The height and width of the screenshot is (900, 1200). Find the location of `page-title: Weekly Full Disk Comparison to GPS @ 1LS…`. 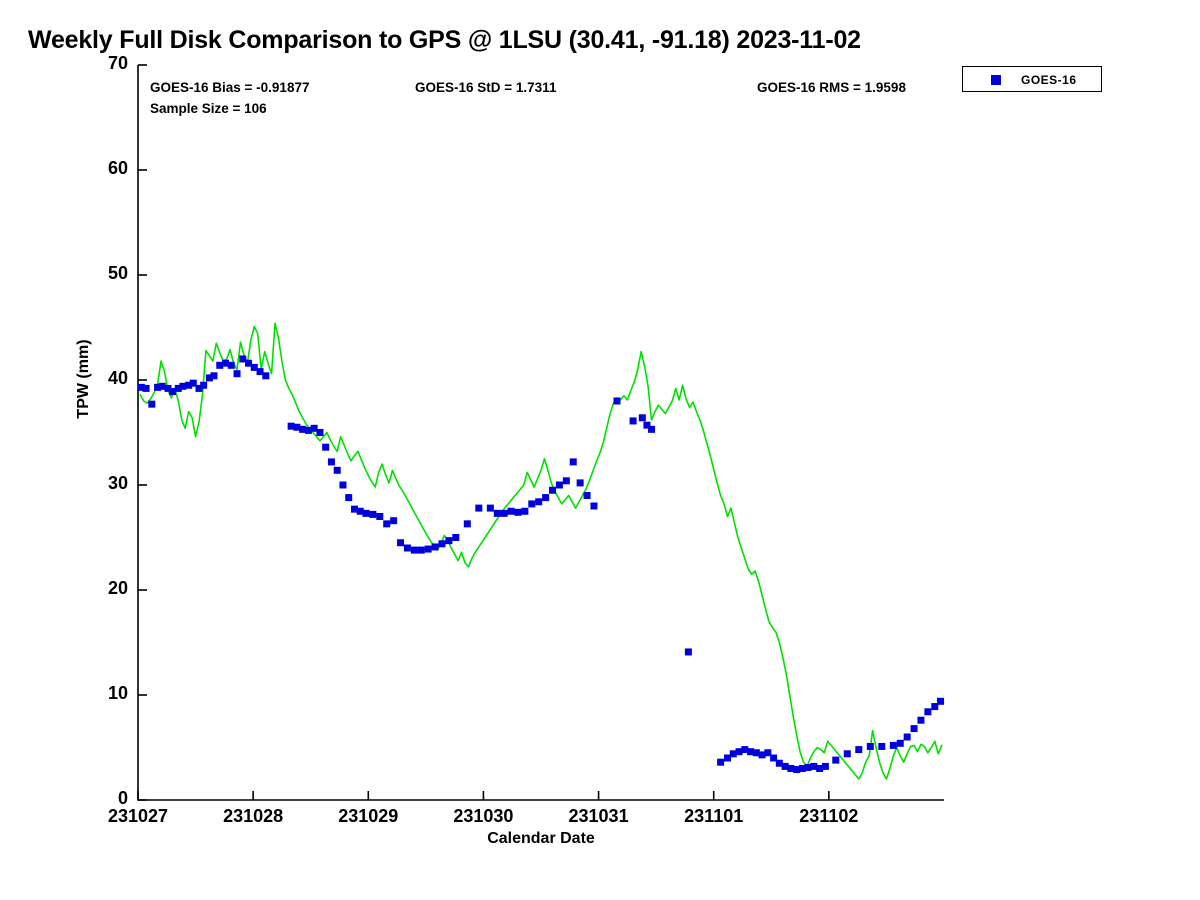

page-title: Weekly Full Disk Comparison to GPS @ 1LS… is located at coordinates (444, 40).